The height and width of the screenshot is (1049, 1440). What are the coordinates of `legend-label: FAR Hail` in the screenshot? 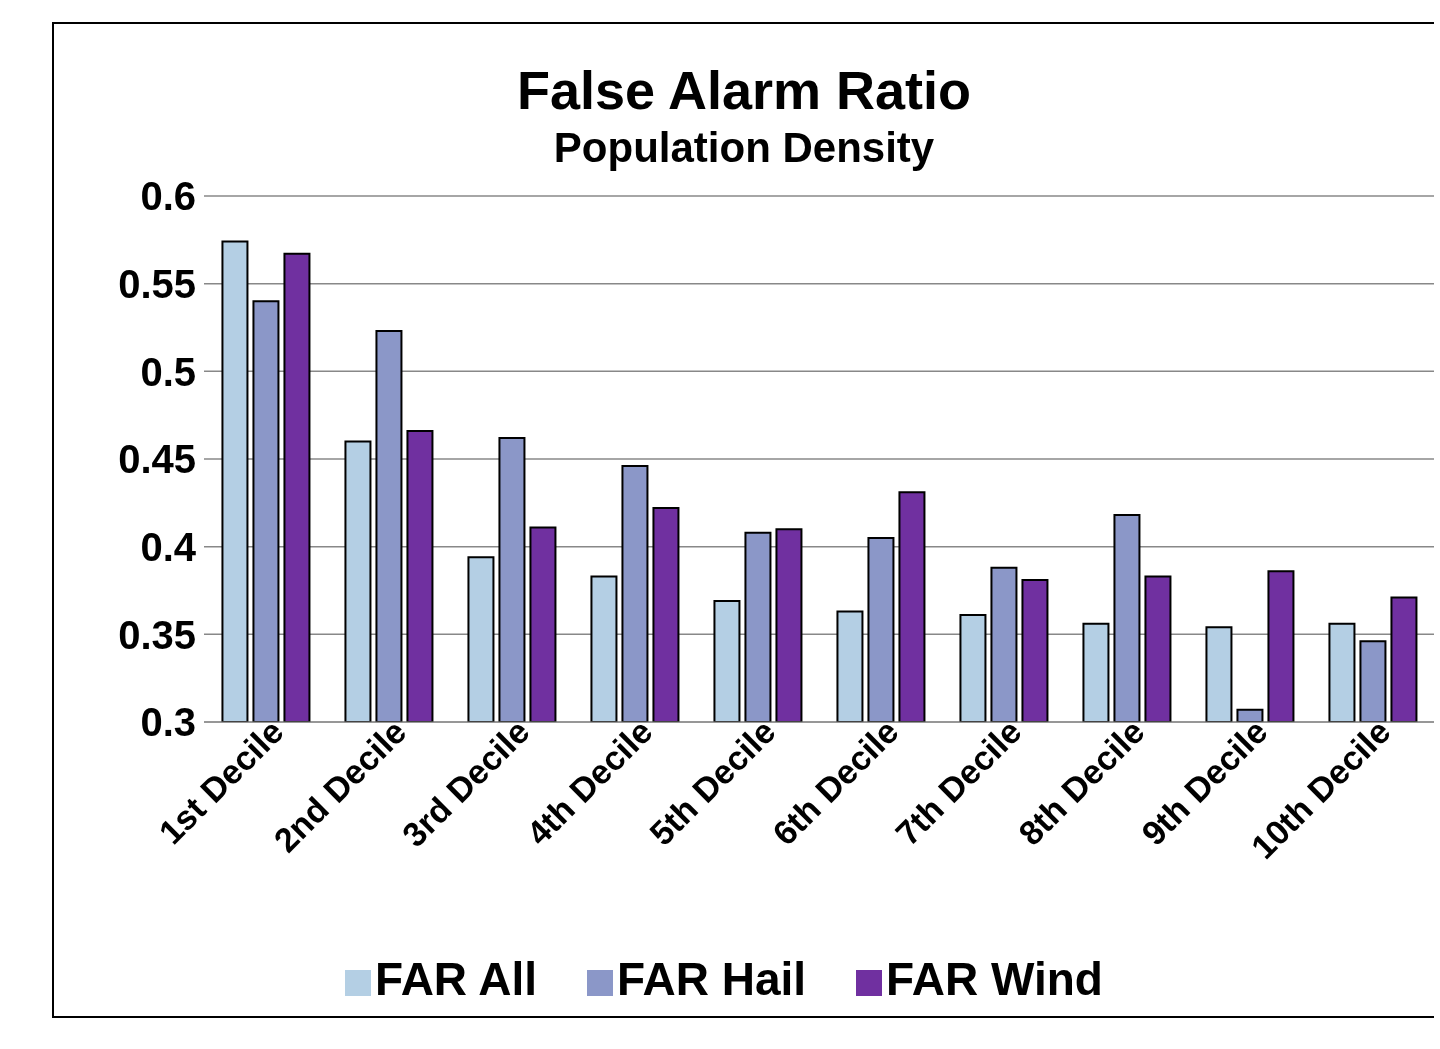 It's located at (711, 979).